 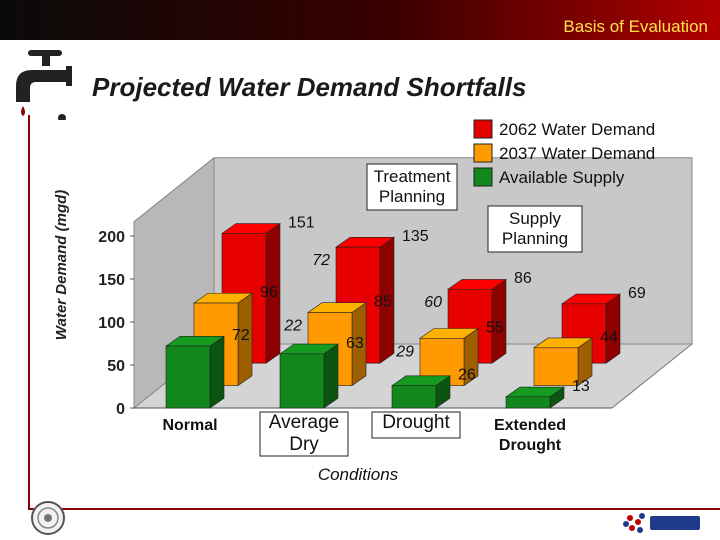 I want to click on annotation-label: Treatment Planning, so click(x=412, y=186).